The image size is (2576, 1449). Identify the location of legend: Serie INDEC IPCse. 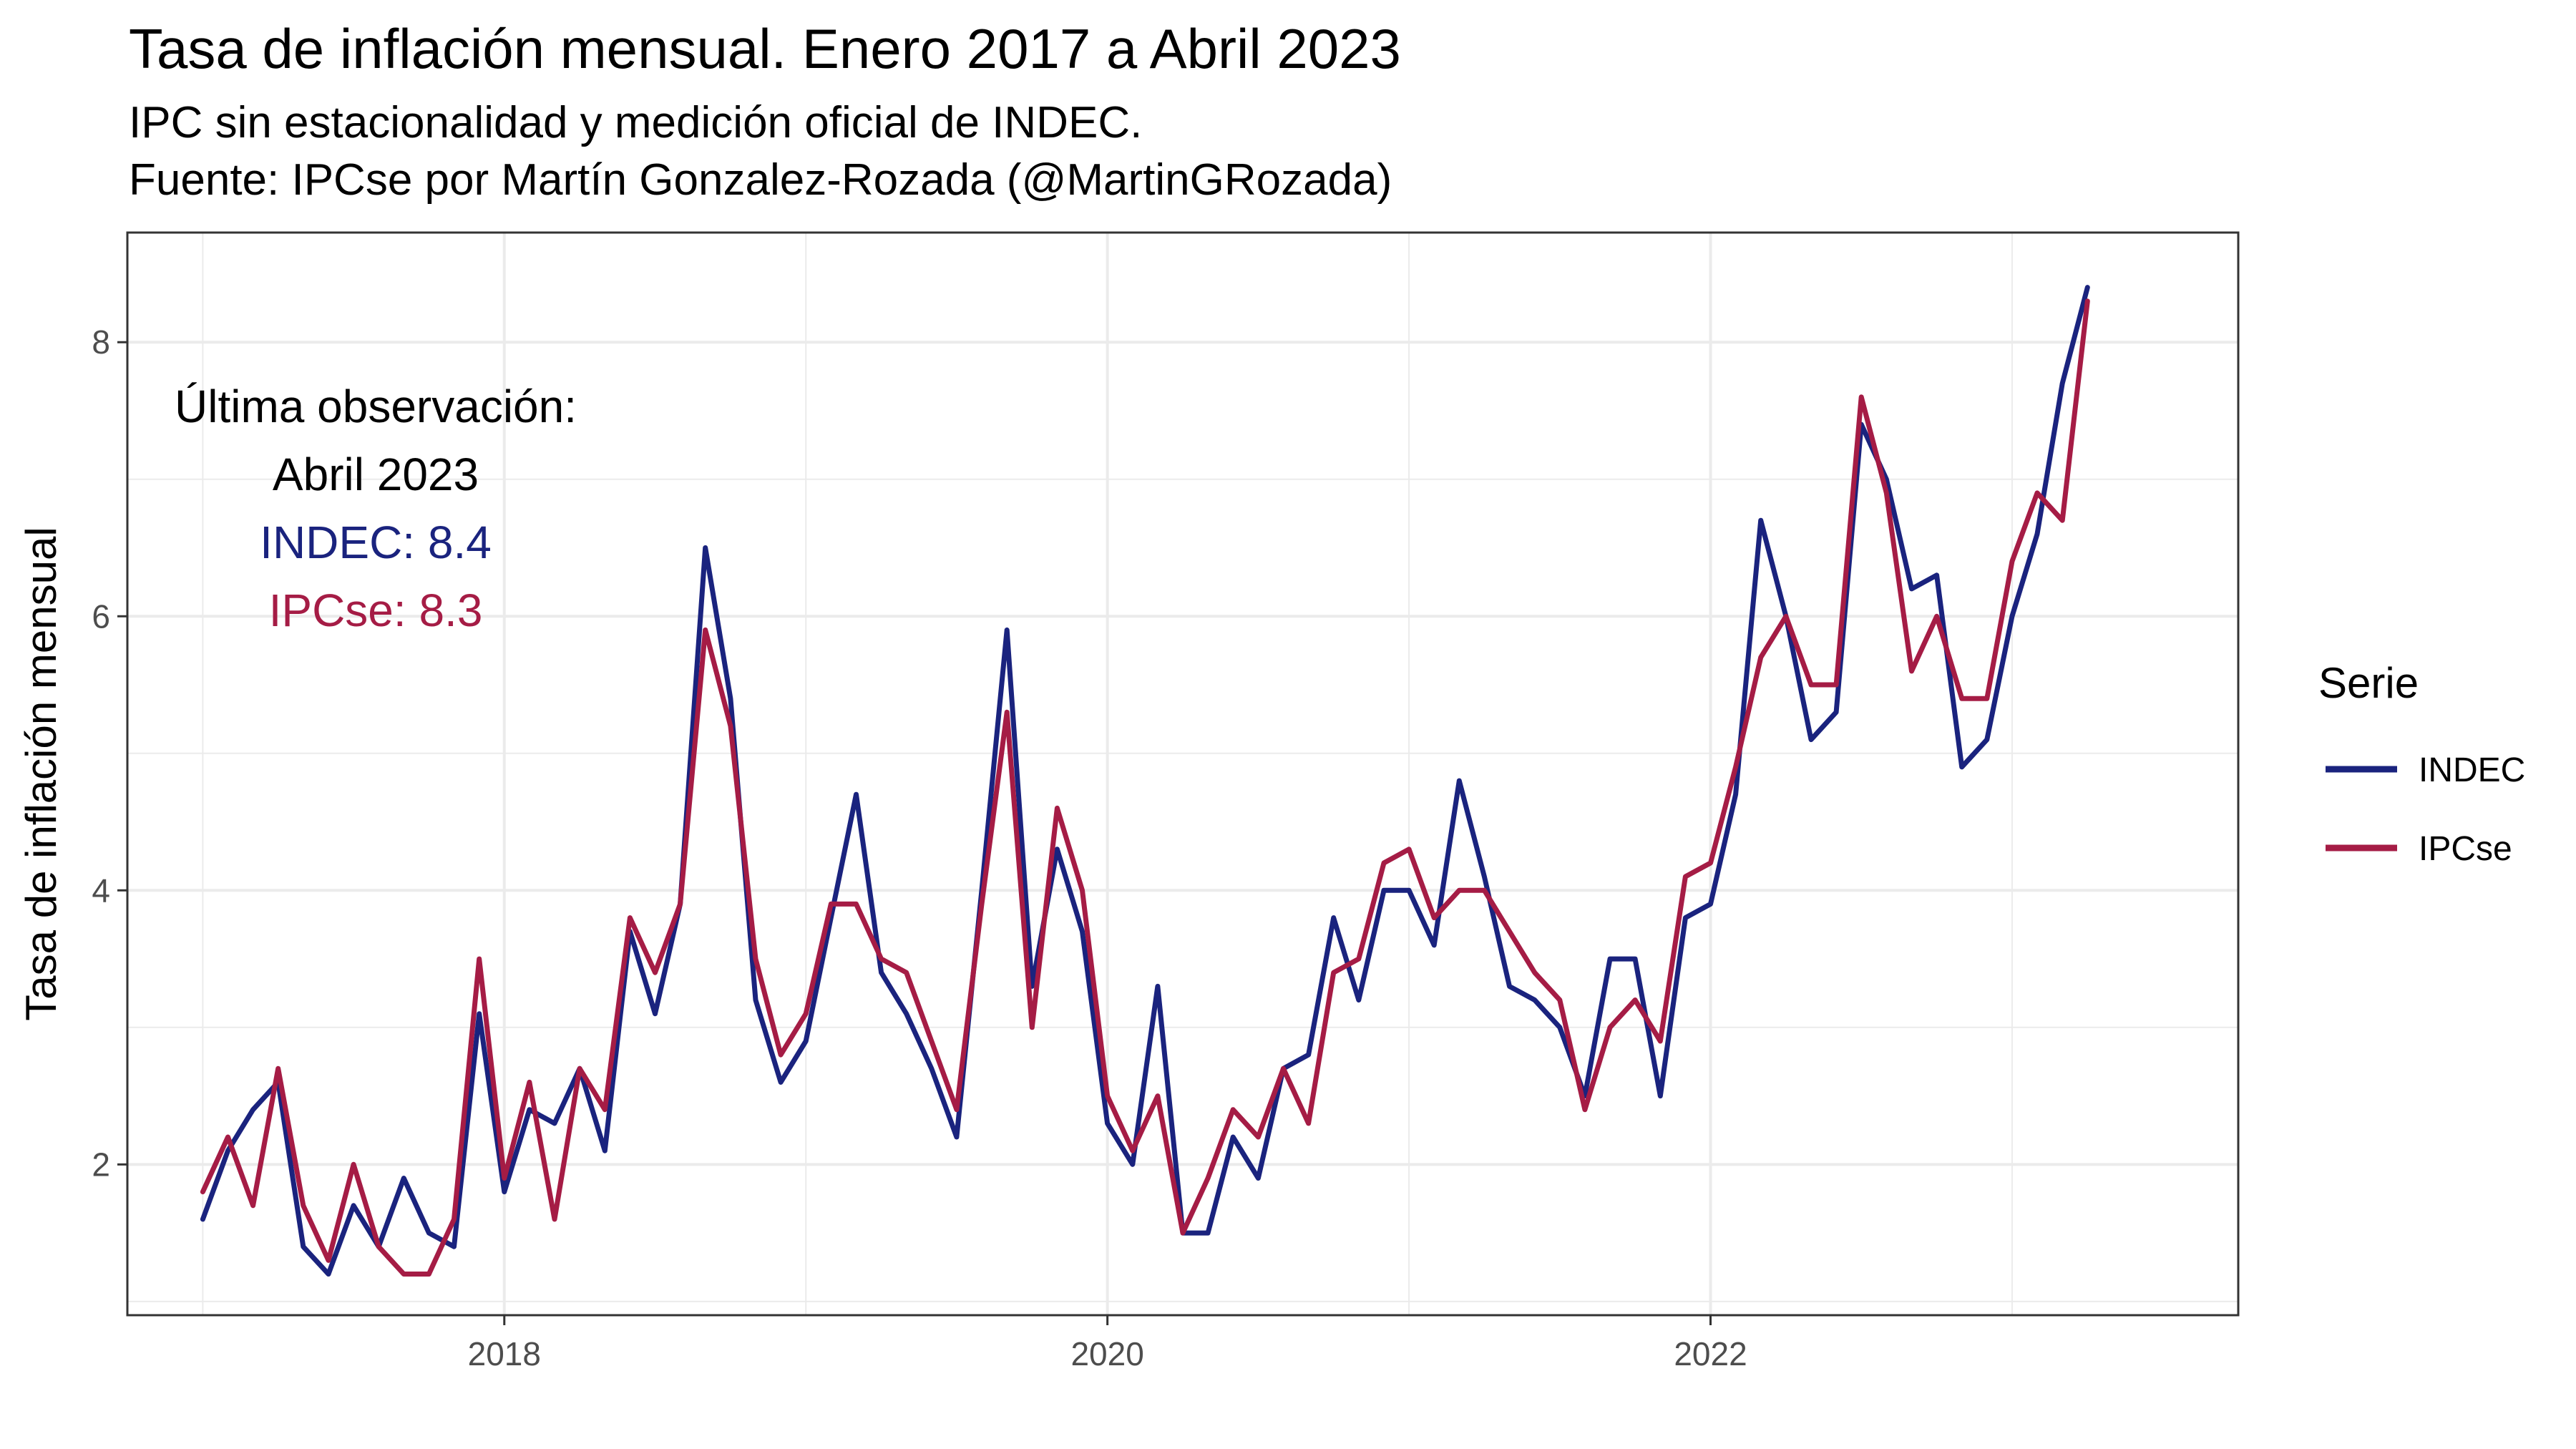
(2421, 763).